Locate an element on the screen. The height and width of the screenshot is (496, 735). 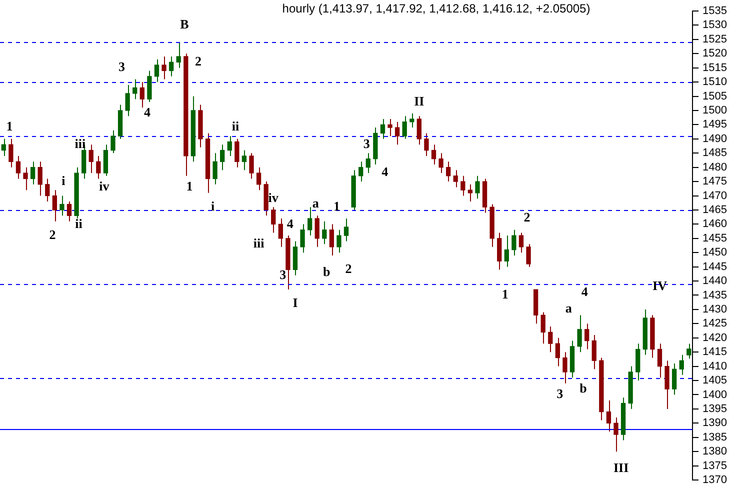
y-tick-label: 1410 is located at coordinates (715, 366).